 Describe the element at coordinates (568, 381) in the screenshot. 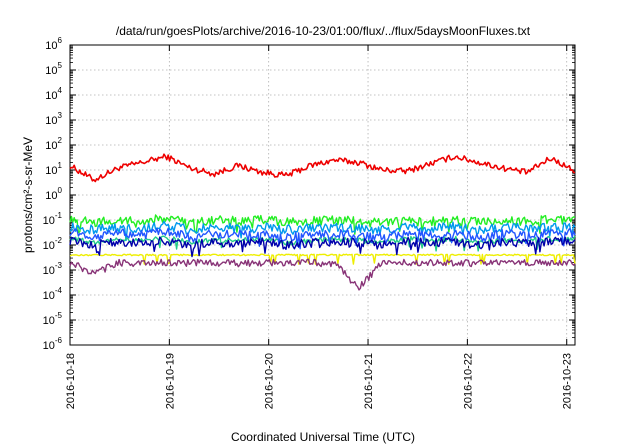

I see `x-tick-label: 2016-10-23` at that location.